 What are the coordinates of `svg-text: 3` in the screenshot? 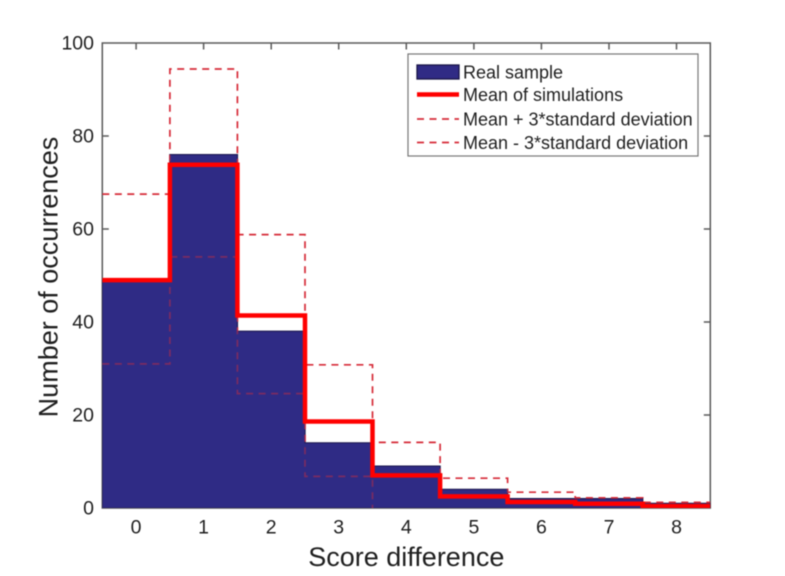 It's located at (338, 528).